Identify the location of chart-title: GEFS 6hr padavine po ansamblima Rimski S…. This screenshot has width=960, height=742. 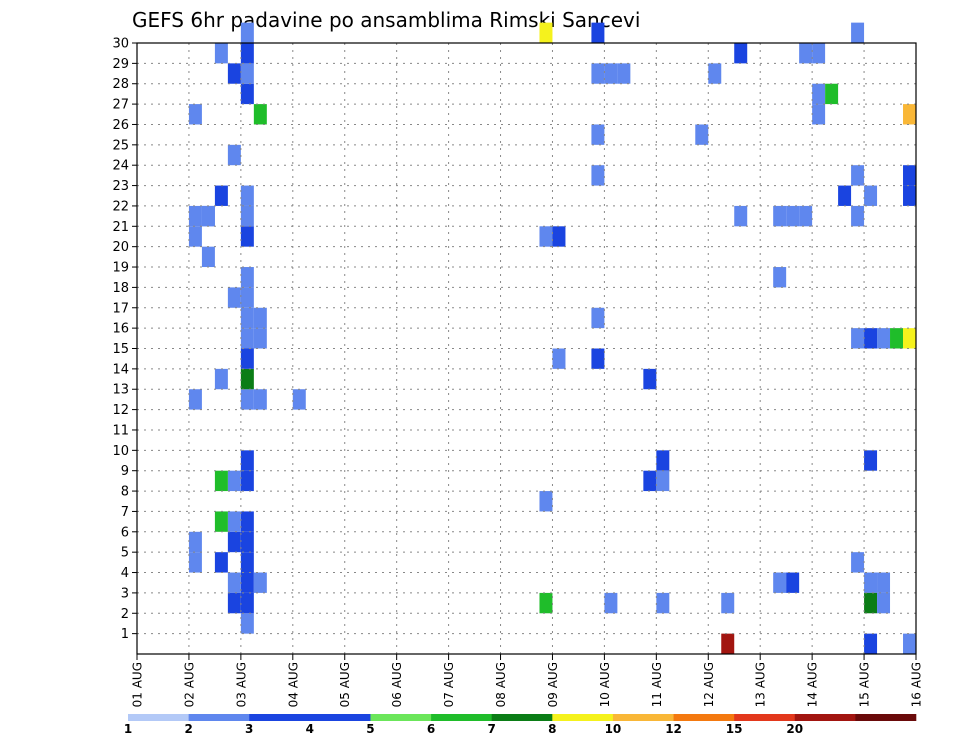
(386, 20).